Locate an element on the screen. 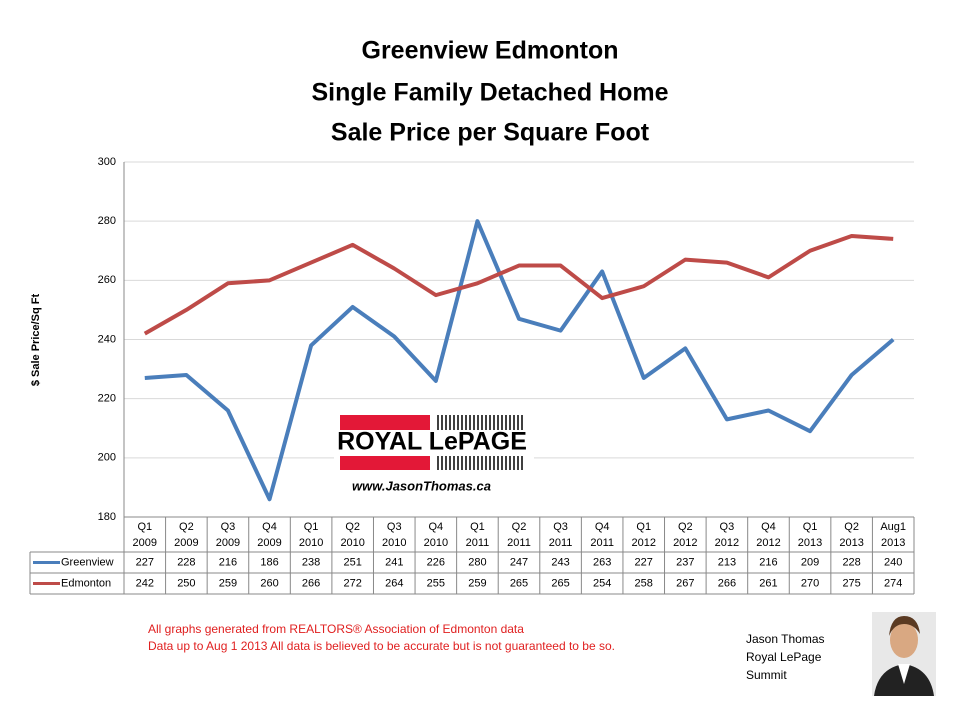  table-value: 247 is located at coordinates (519, 562).